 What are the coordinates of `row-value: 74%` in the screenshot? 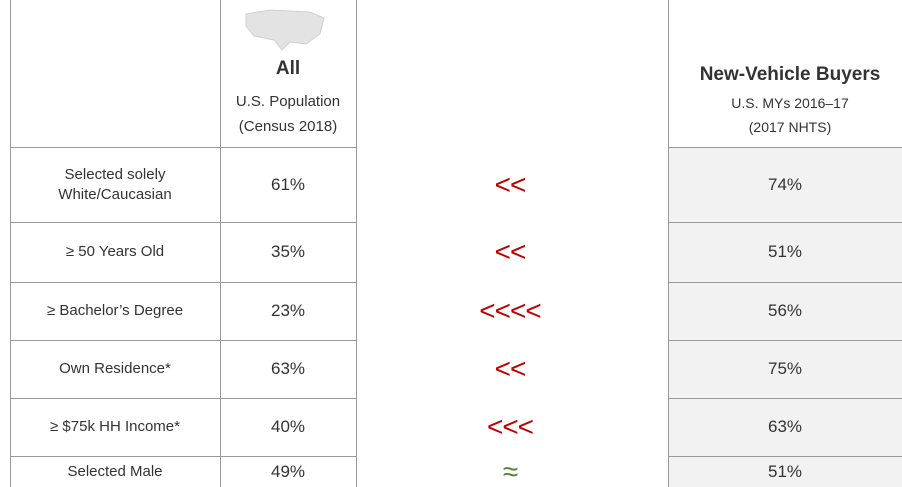 It's located at (785, 184).